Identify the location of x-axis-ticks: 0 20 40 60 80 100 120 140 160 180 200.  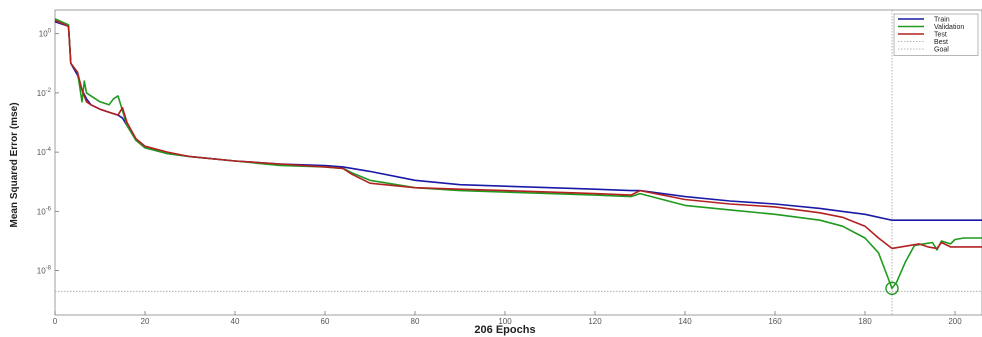
(507, 318).